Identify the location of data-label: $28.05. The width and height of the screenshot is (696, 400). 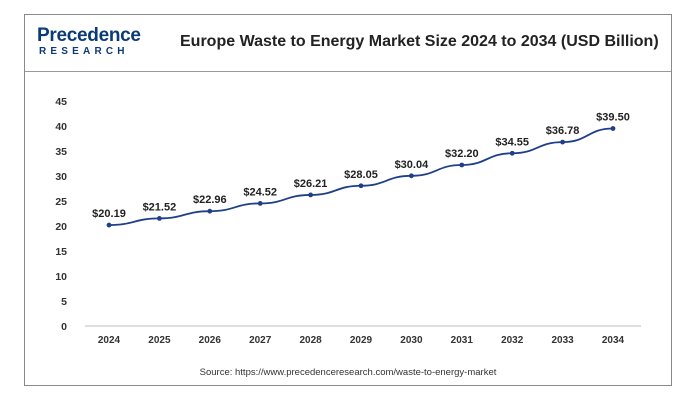
(361, 175).